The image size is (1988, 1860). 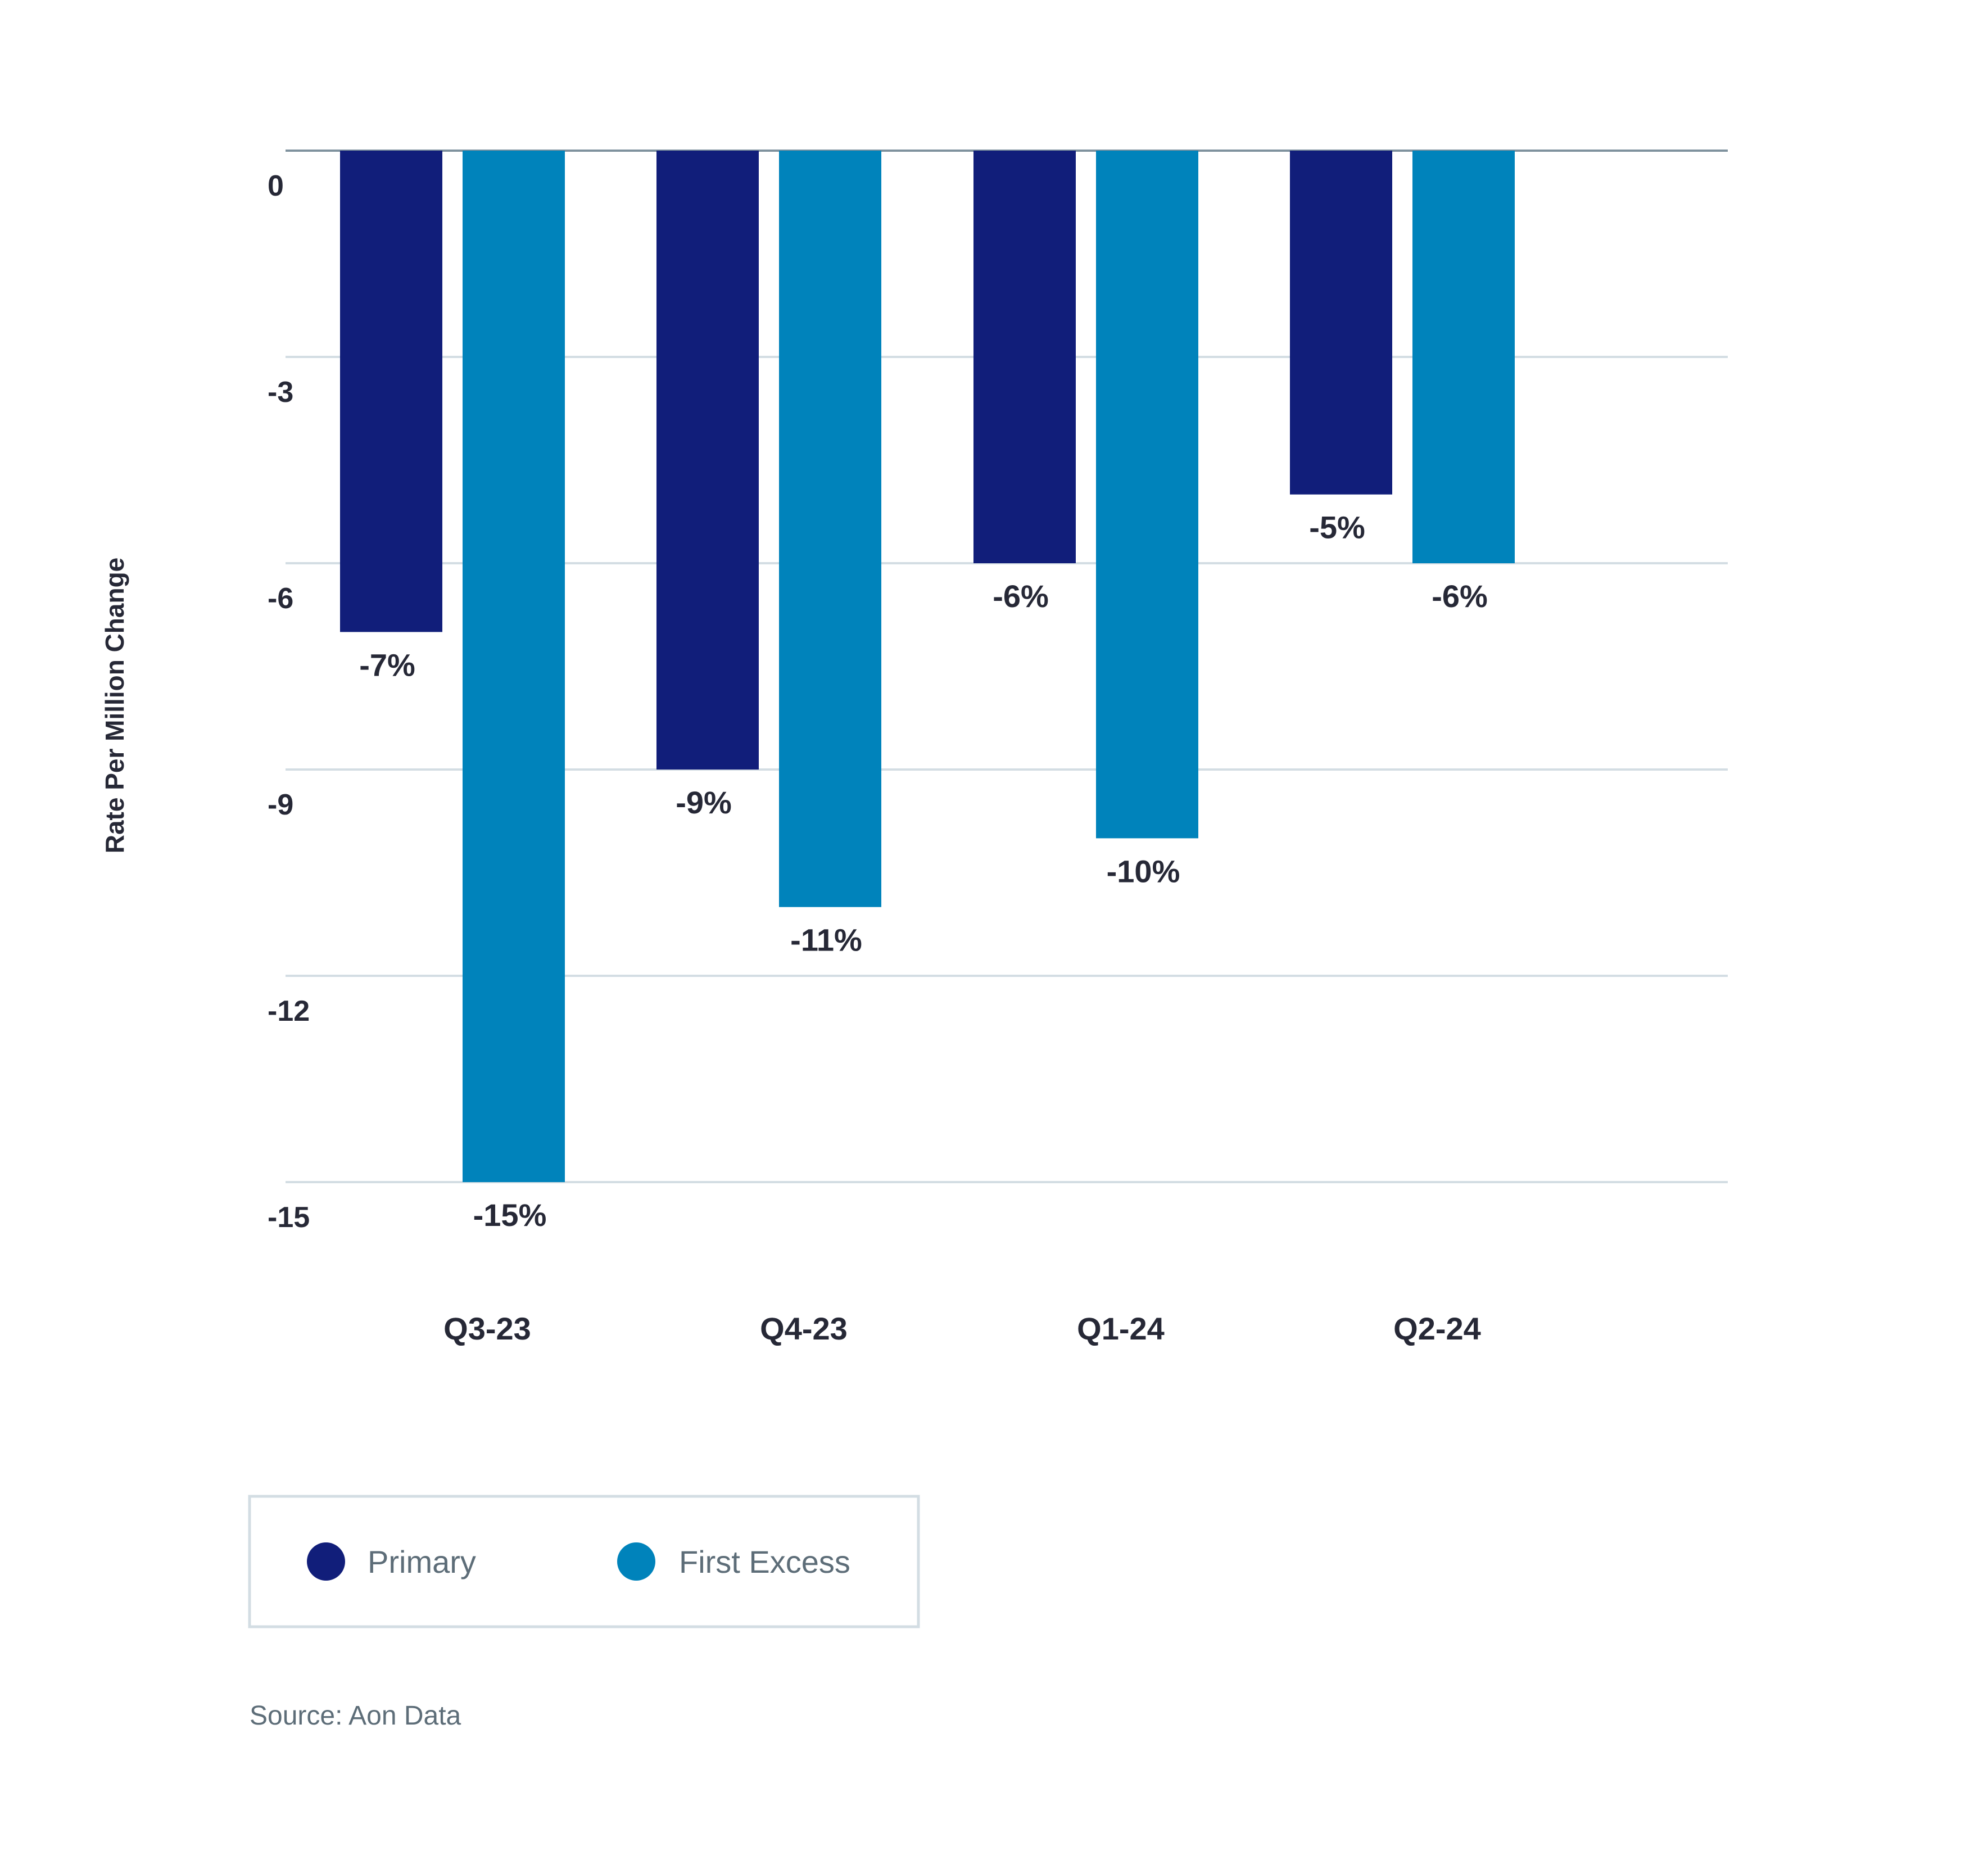 What do you see at coordinates (280, 805) in the screenshot?
I see `y-tick-label: -9` at bounding box center [280, 805].